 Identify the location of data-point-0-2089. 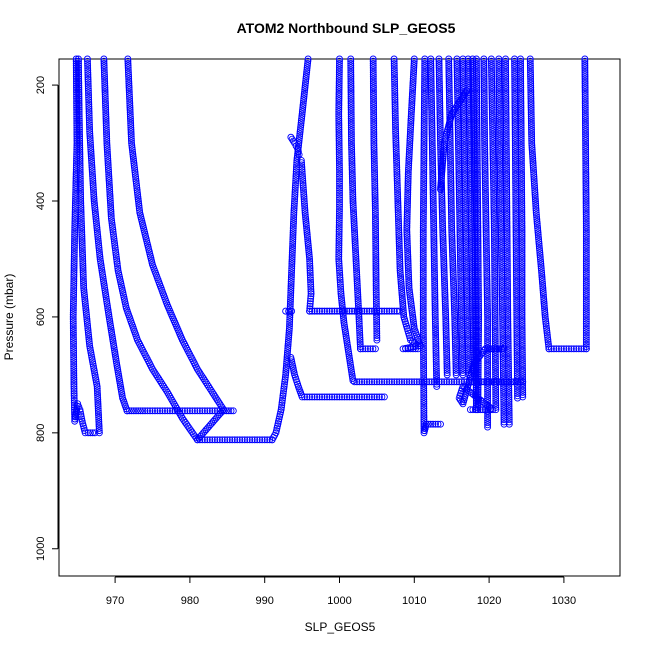
(424, 170).